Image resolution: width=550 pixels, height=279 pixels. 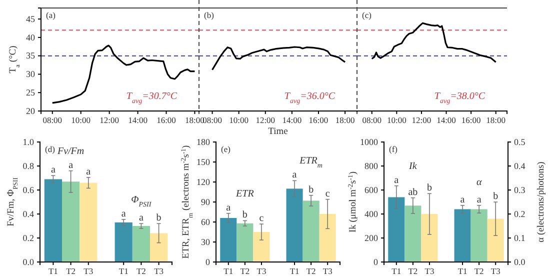 I want to click on annotation: T$_{avg}$=38.0°C, so click(x=460, y=98).